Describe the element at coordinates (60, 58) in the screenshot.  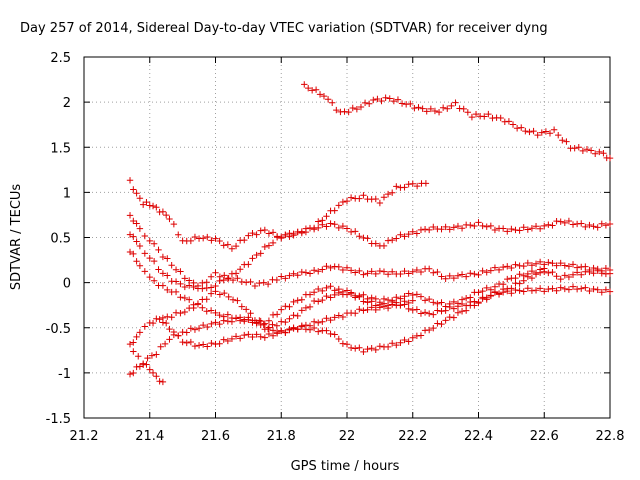
I see `y-tick-label: 2.5` at that location.